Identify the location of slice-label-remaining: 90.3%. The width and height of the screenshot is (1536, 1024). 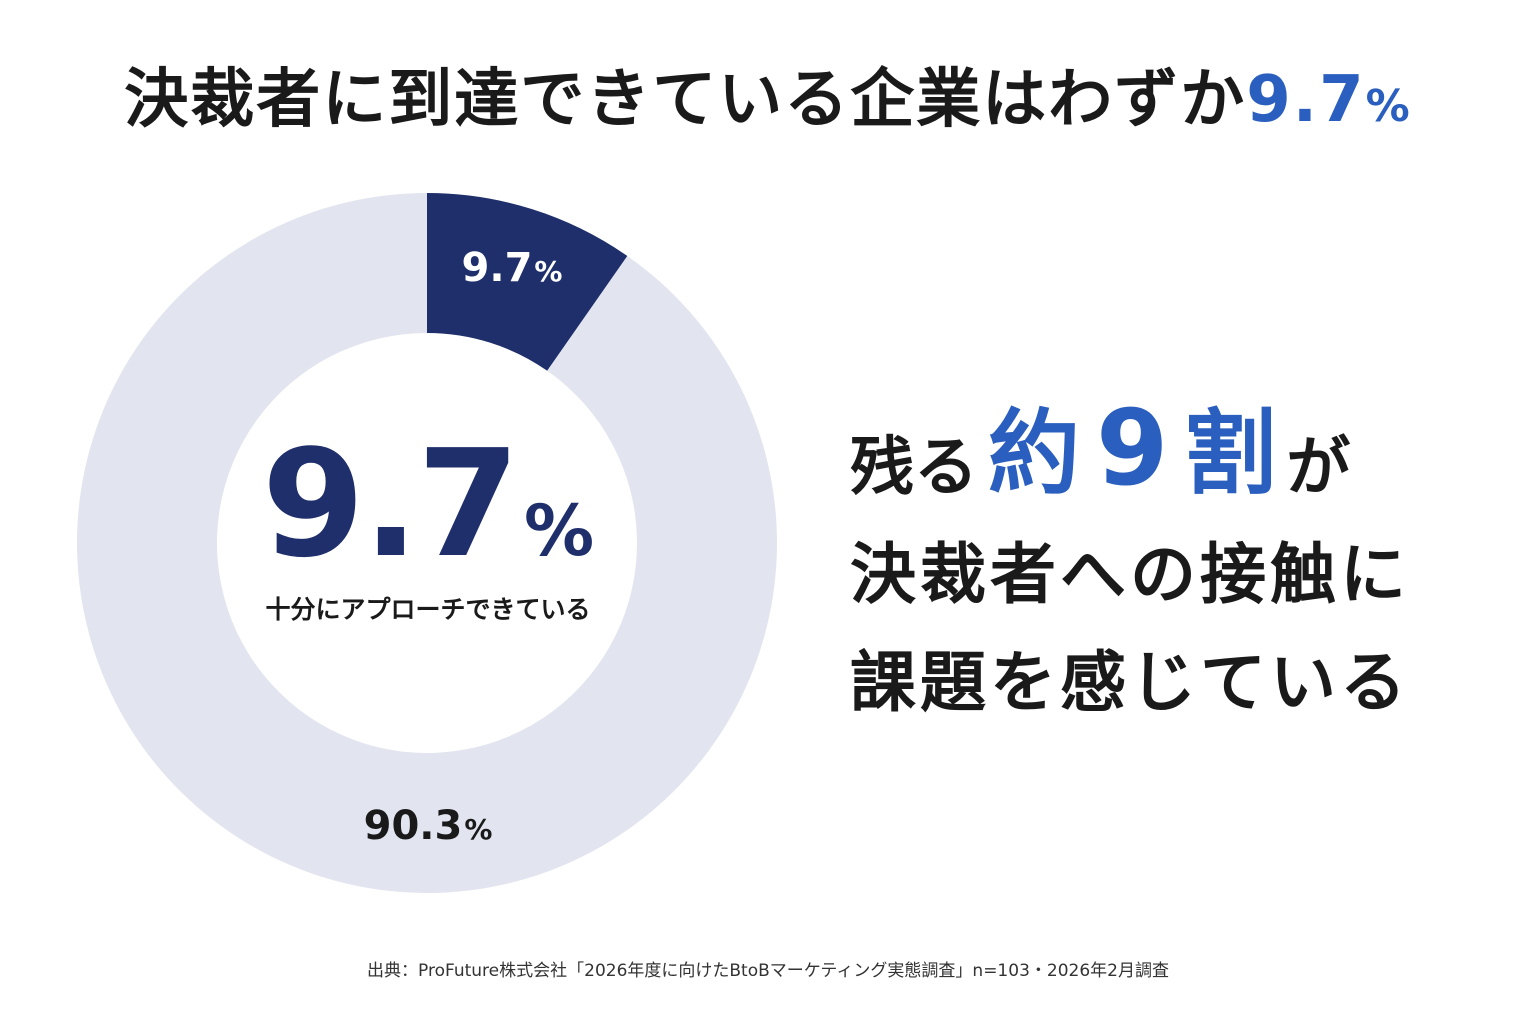
(428, 826).